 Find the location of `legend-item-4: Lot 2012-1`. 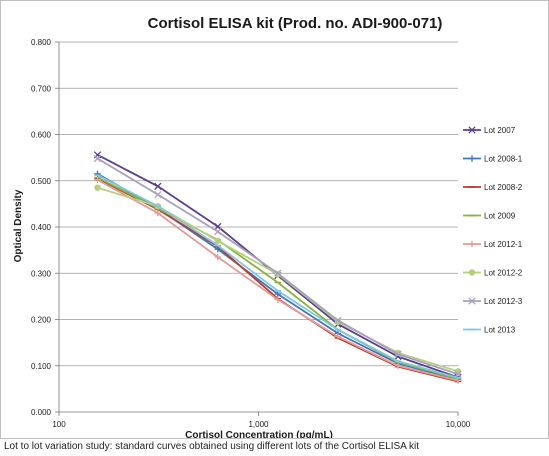

legend-item-4: Lot 2012-1 is located at coordinates (493, 244).